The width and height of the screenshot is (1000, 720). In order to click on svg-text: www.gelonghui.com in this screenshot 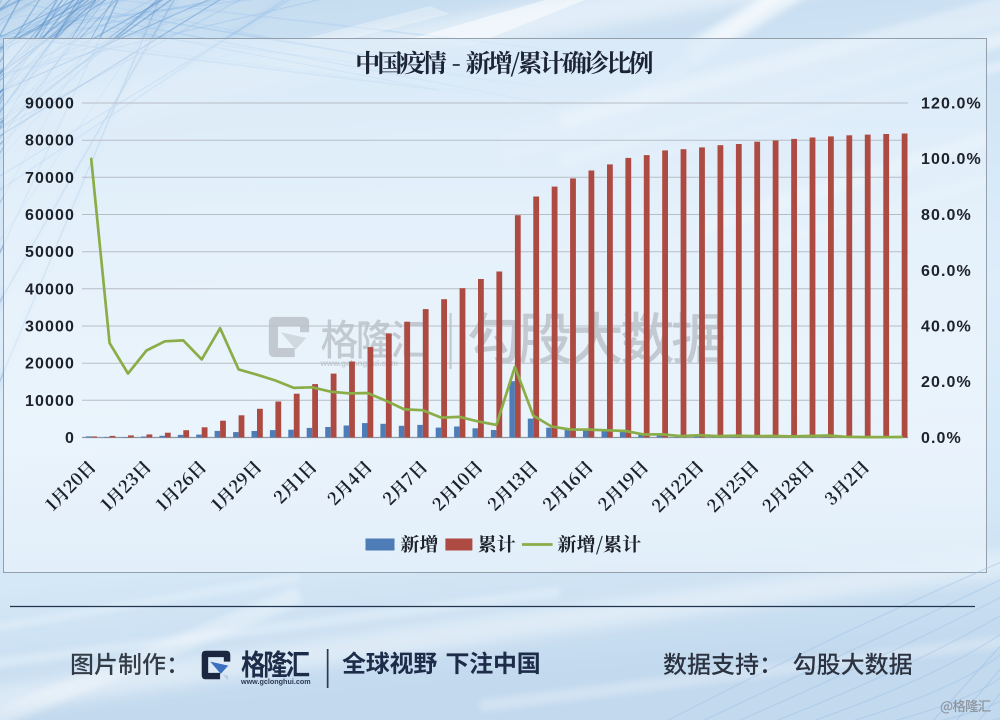, I will do `click(359, 363)`.